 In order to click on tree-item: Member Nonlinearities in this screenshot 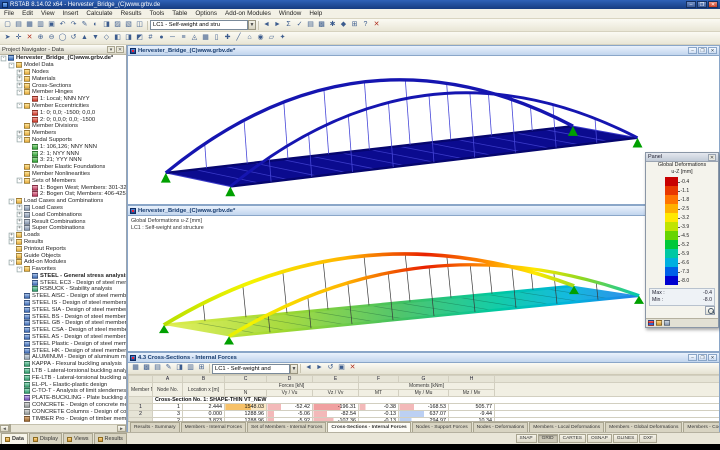, I will do `click(63, 174)`.